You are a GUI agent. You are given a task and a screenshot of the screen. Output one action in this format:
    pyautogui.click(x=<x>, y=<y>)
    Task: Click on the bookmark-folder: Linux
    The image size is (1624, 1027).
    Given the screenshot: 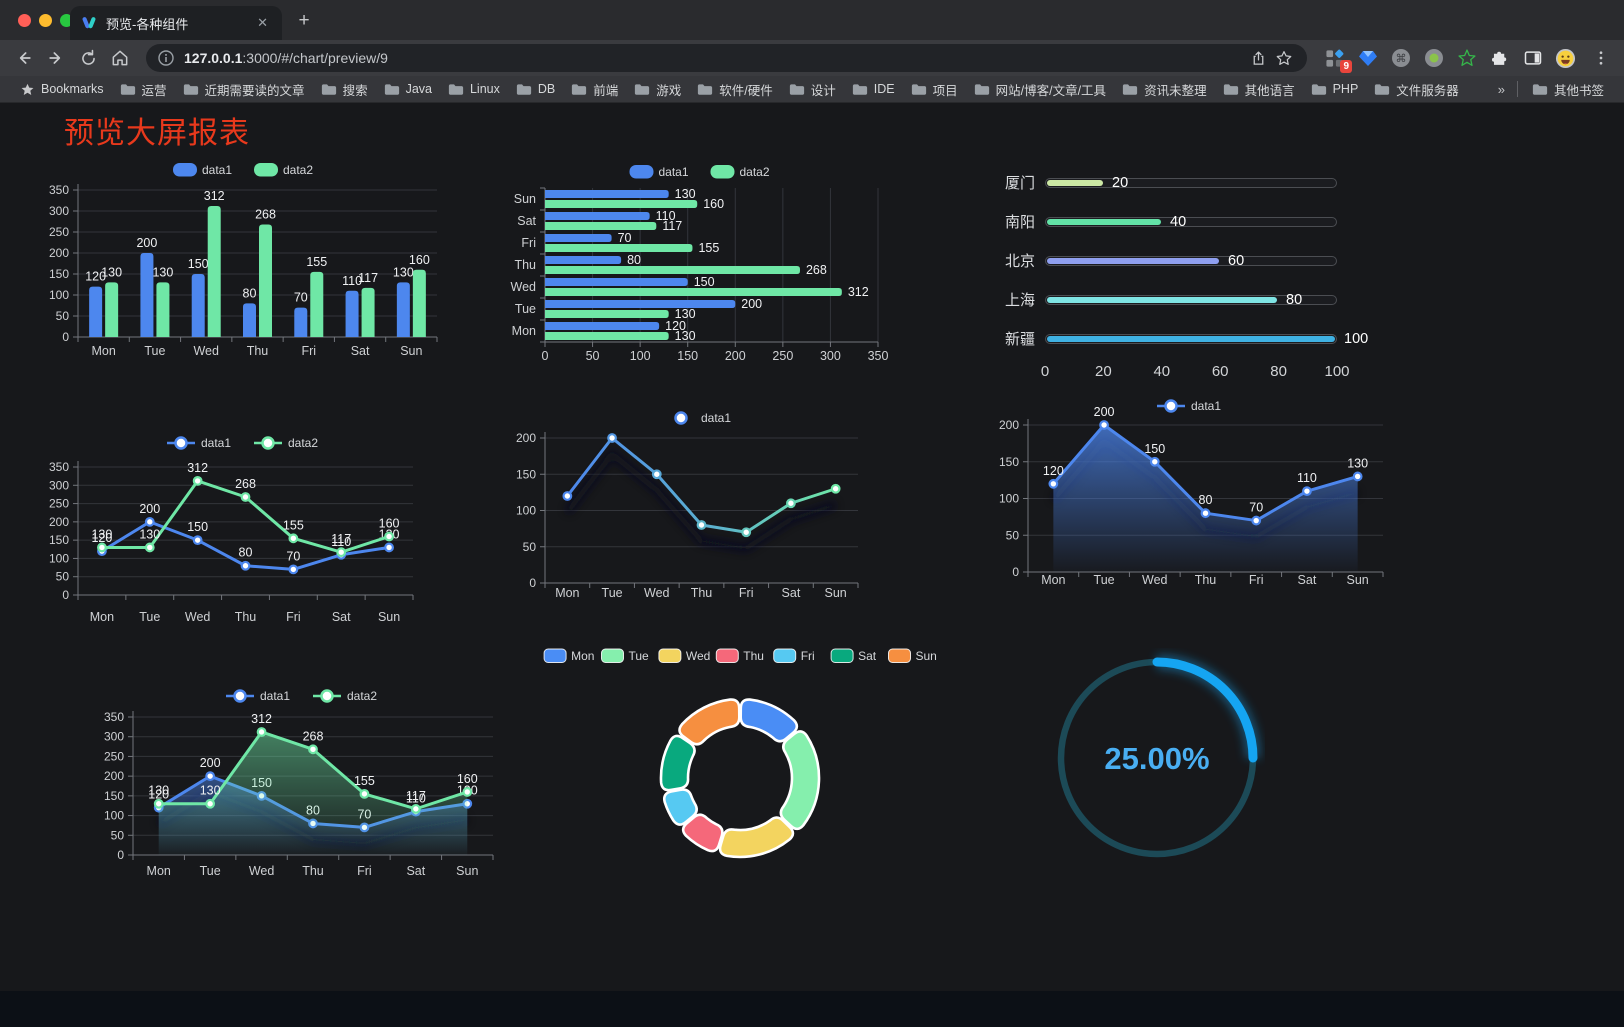 What is the action you would take?
    pyautogui.click(x=474, y=89)
    